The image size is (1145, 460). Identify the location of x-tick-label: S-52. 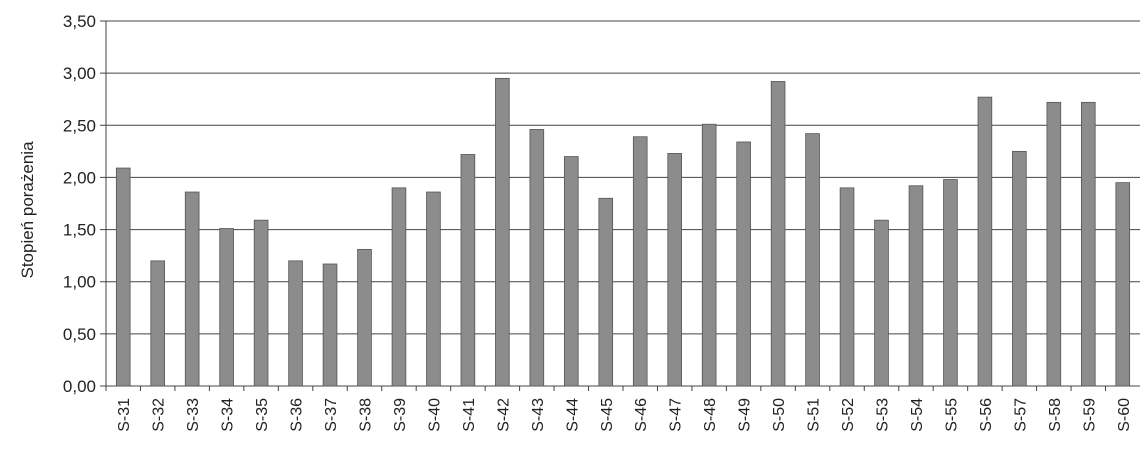
(848, 415).